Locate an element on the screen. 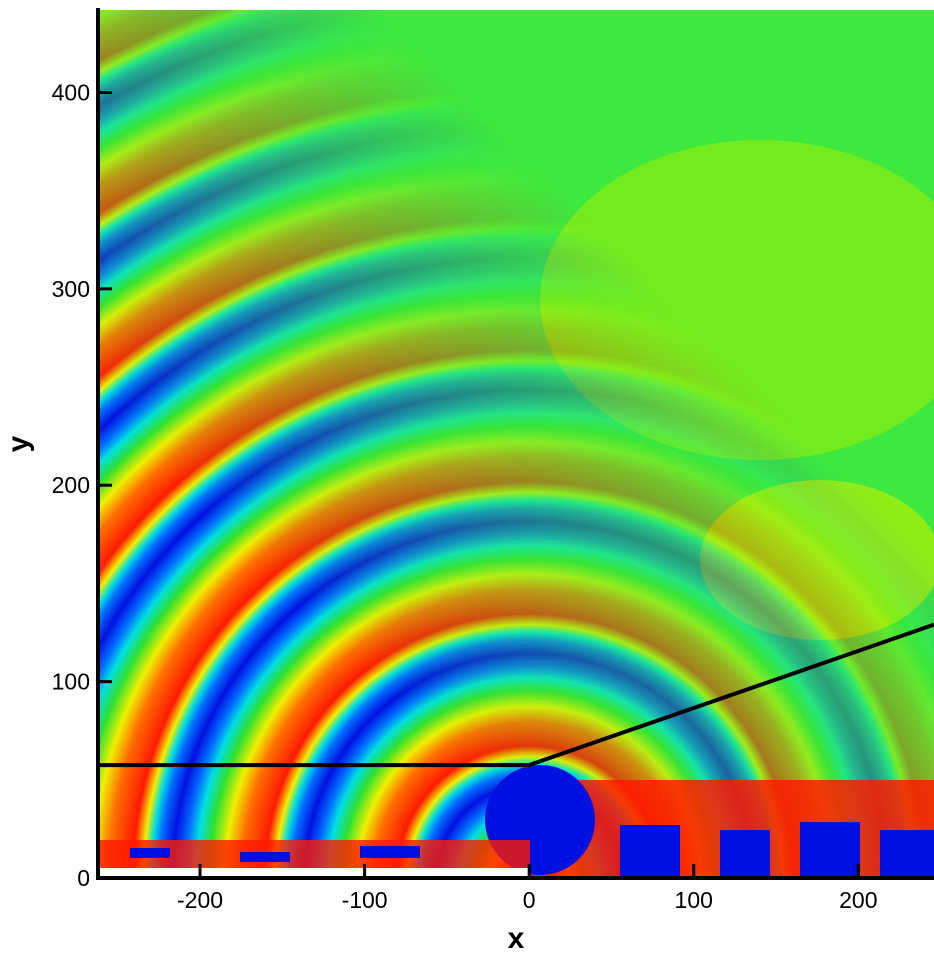  y-tick-label: 100 is located at coordinates (71, 682).